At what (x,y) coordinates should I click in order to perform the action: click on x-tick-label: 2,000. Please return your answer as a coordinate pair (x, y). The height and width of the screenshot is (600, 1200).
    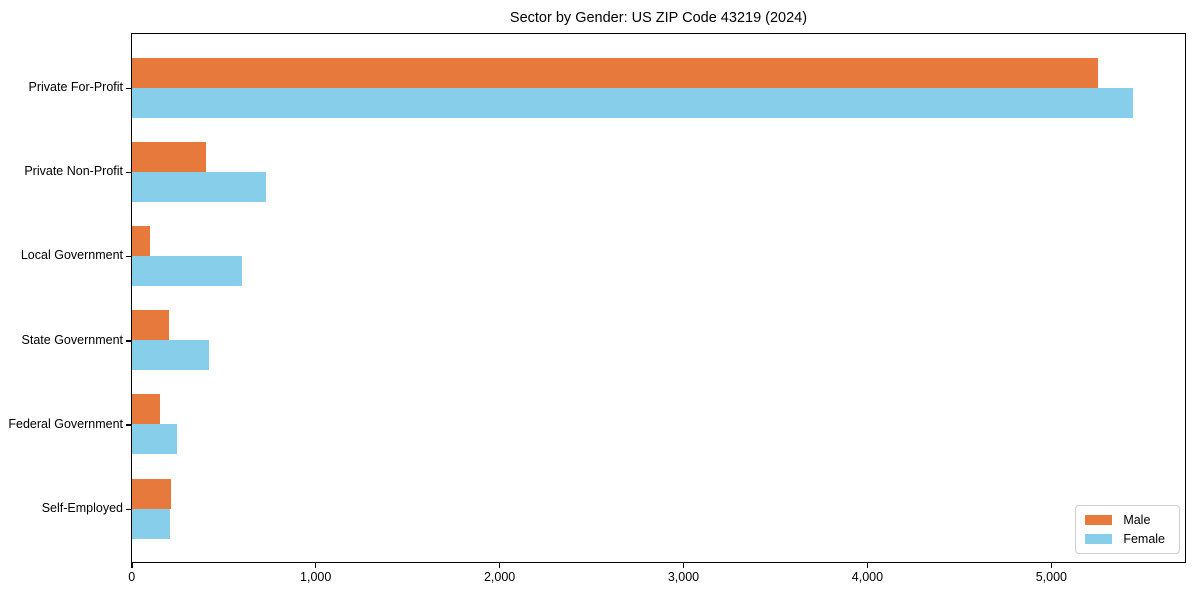
    Looking at the image, I should click on (499, 577).